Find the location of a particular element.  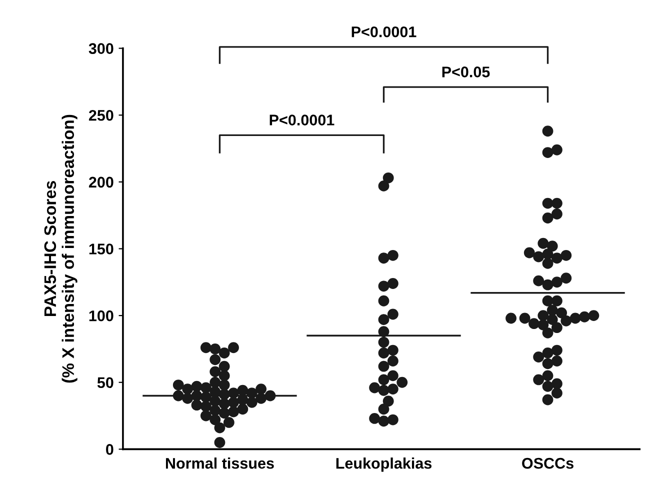

y-axis-title: PAX5-IHC Scores (% X intensity of immunoreaction) is located at coordinates (61, 248).